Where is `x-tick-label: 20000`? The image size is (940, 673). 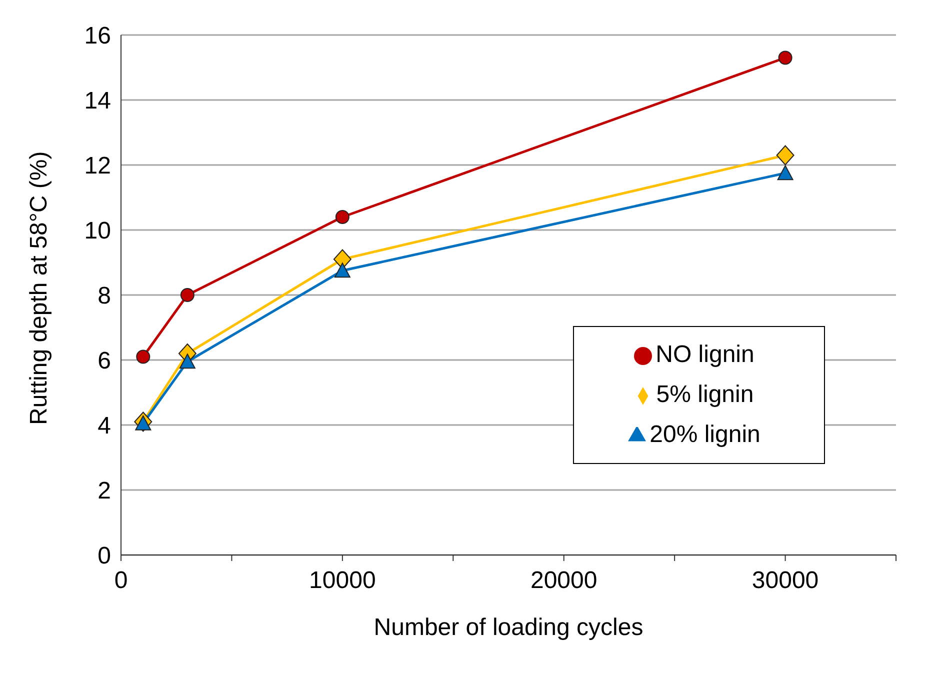 x-tick-label: 20000 is located at coordinates (564, 580).